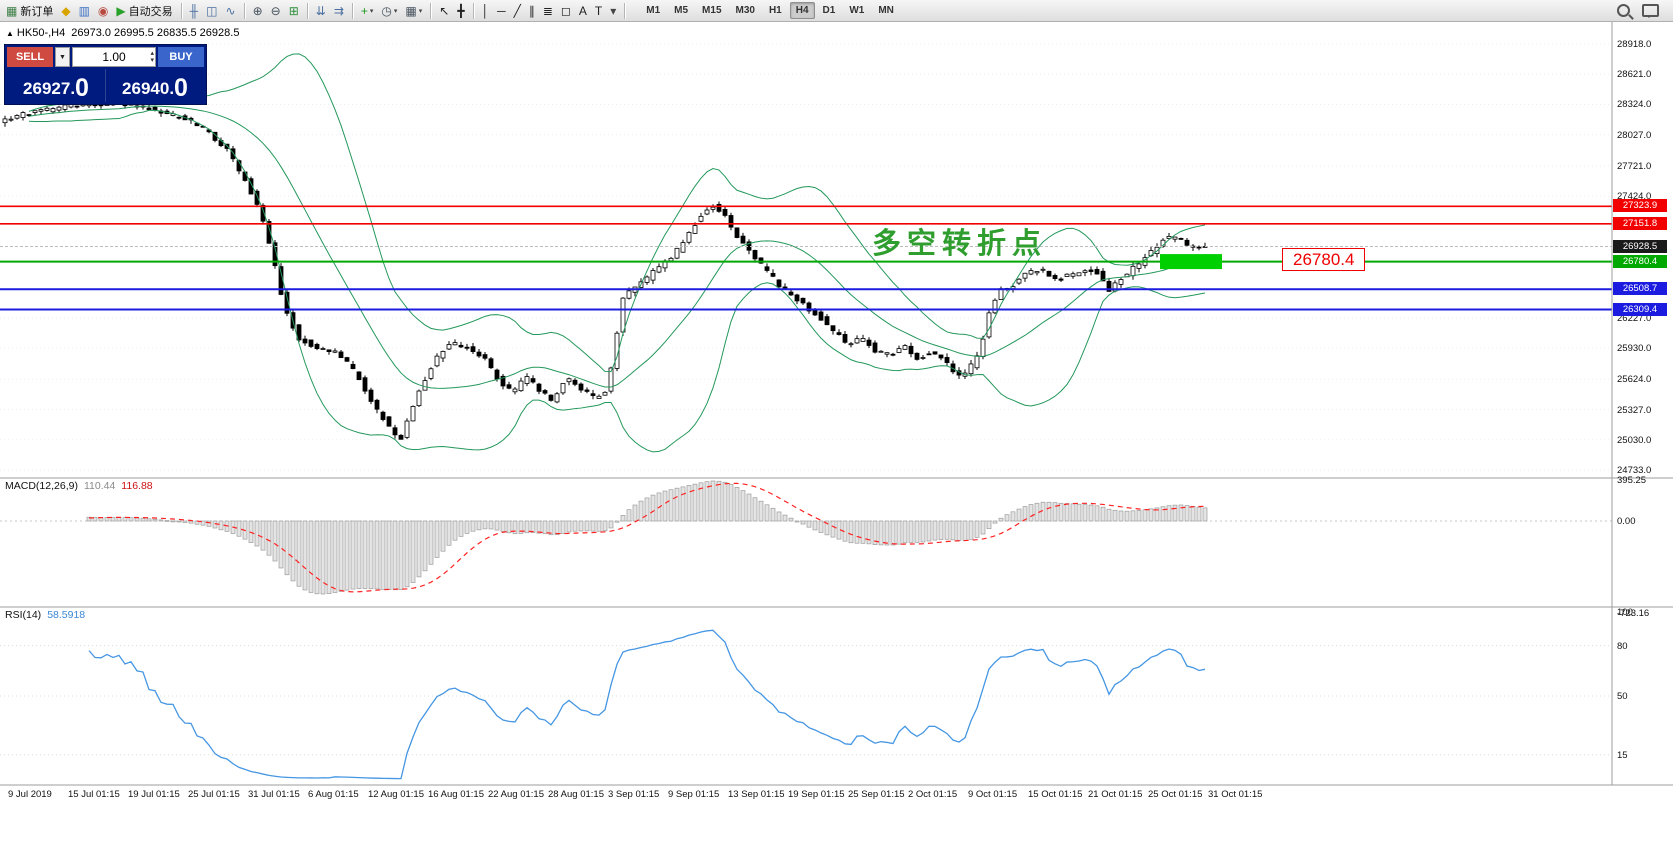 The height and width of the screenshot is (857, 1673). Describe the element at coordinates (1634, 410) in the screenshot. I see `price-tick: 25327.0` at that location.